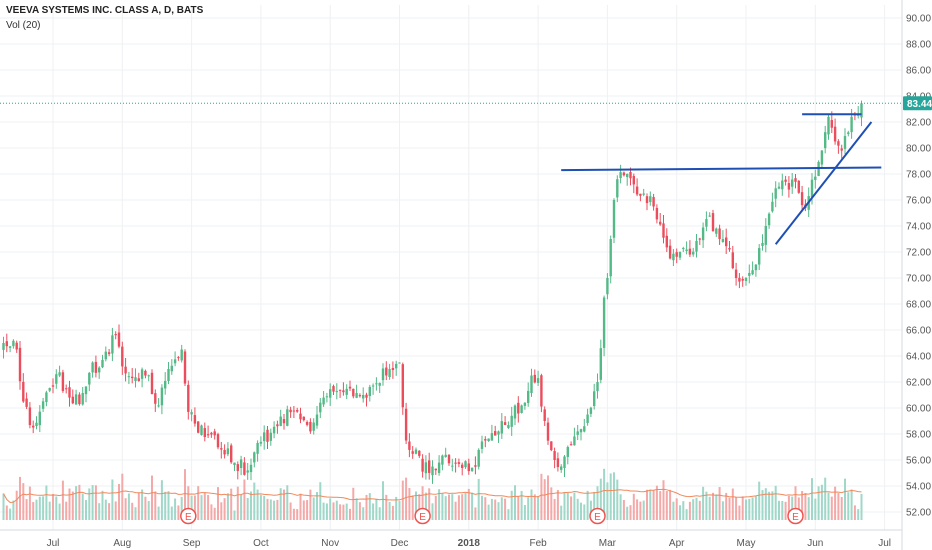 This screenshot has height=550, width=932. What do you see at coordinates (721, 179) in the screenshot?
I see `trendline-layer` at bounding box center [721, 179].